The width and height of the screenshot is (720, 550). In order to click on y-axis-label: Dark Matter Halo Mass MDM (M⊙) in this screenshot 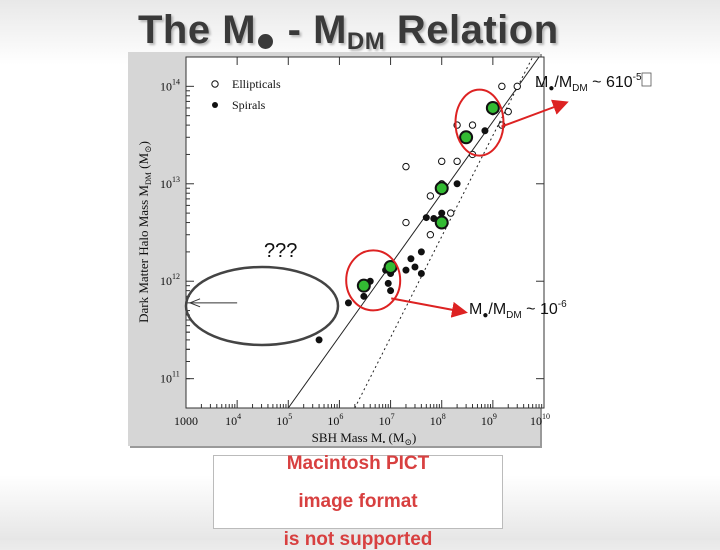, I will do `click(144, 232)`.